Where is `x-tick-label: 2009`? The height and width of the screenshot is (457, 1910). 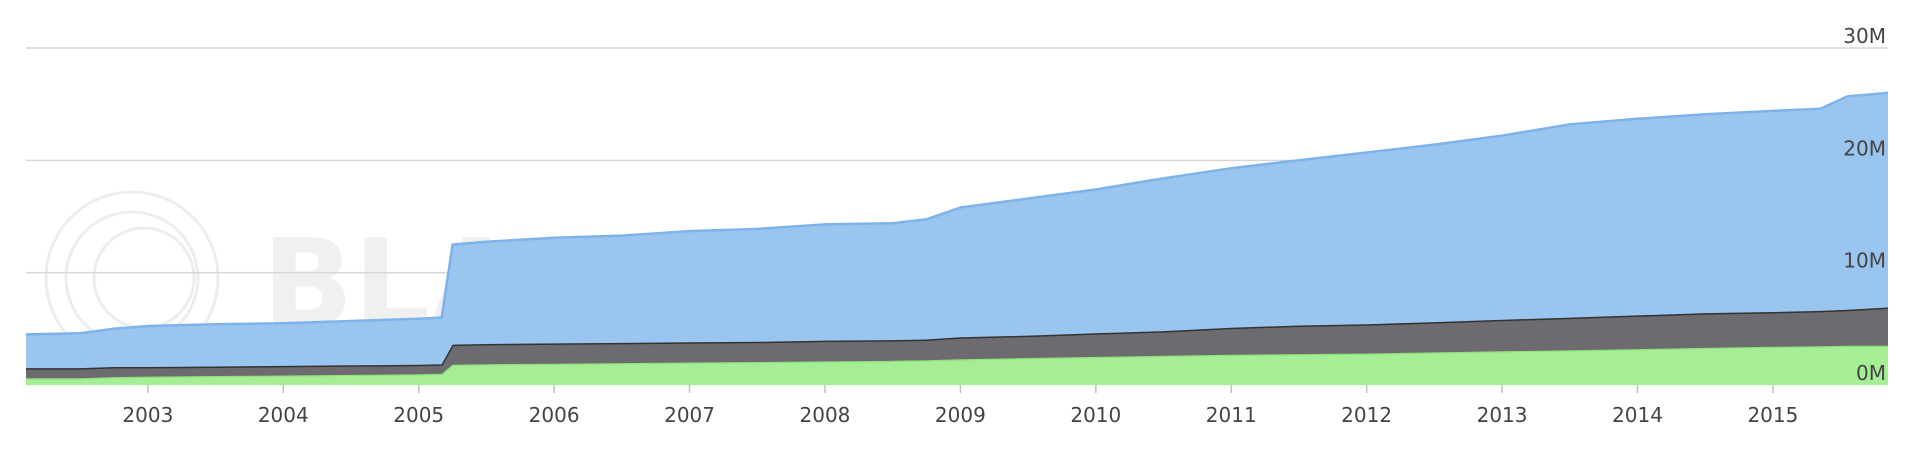 x-tick-label: 2009 is located at coordinates (960, 415).